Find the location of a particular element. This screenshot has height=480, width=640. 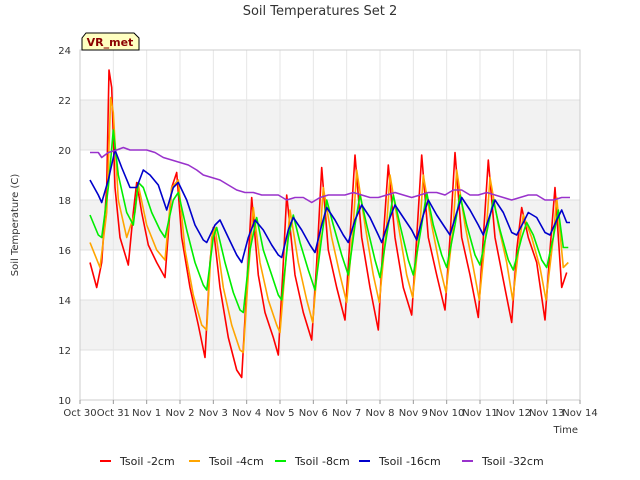

x-tick-label: Nov 3 is located at coordinates (213, 413).